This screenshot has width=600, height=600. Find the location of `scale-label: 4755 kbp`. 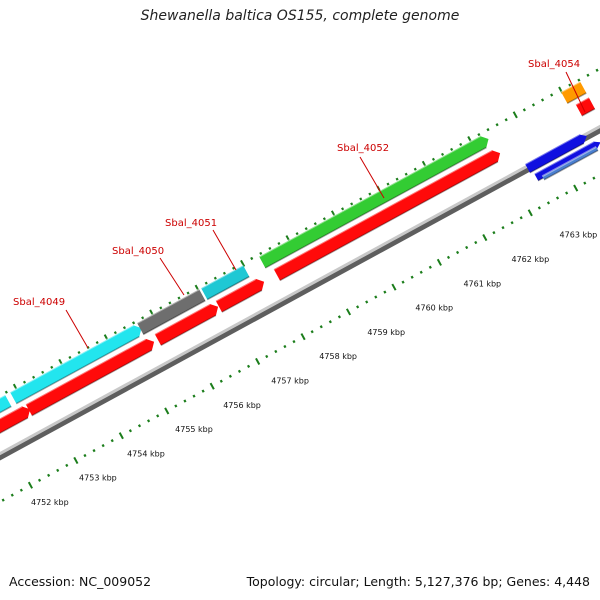

scale-label: 4755 kbp is located at coordinates (194, 429).